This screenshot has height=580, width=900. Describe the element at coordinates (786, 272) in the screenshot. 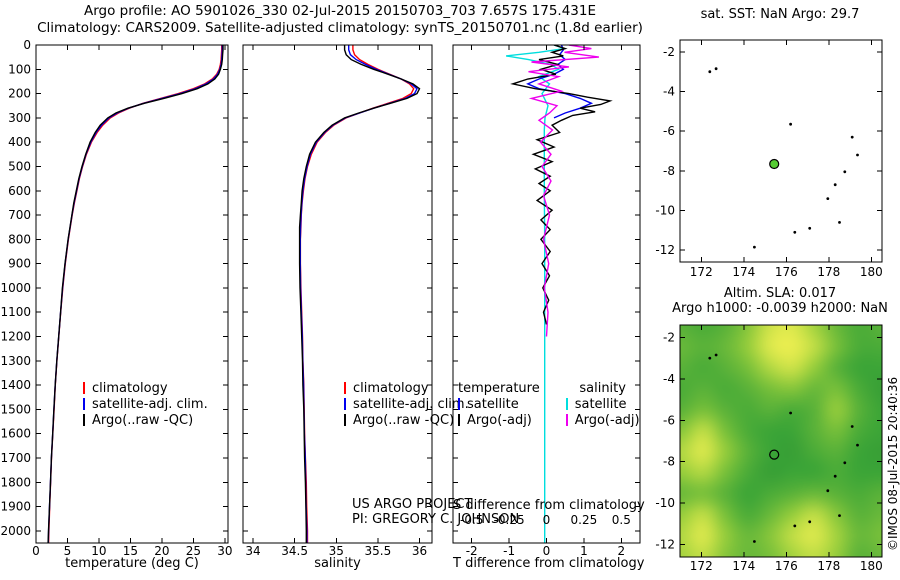

I see `x-tick-label: 176` at that location.